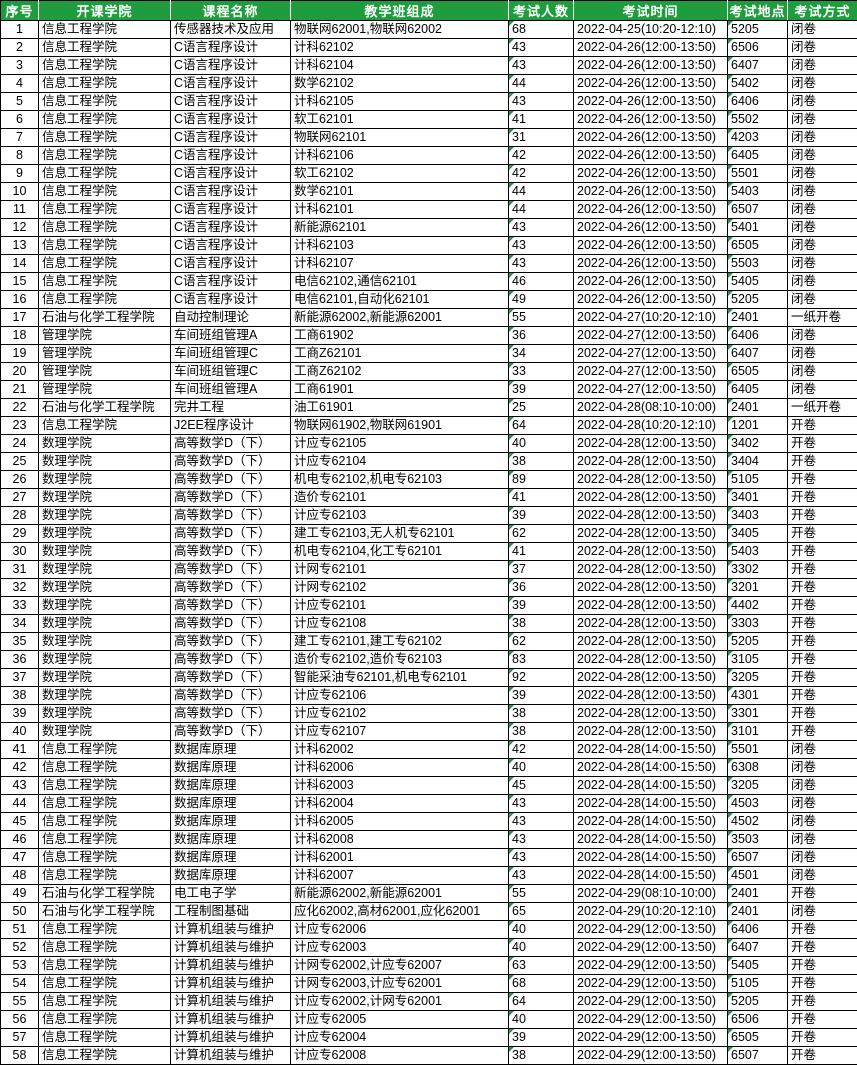 The width and height of the screenshot is (857, 1065). I want to click on exam-time-cell: 2022-04-28(14:00-15:50), so click(651, 750).